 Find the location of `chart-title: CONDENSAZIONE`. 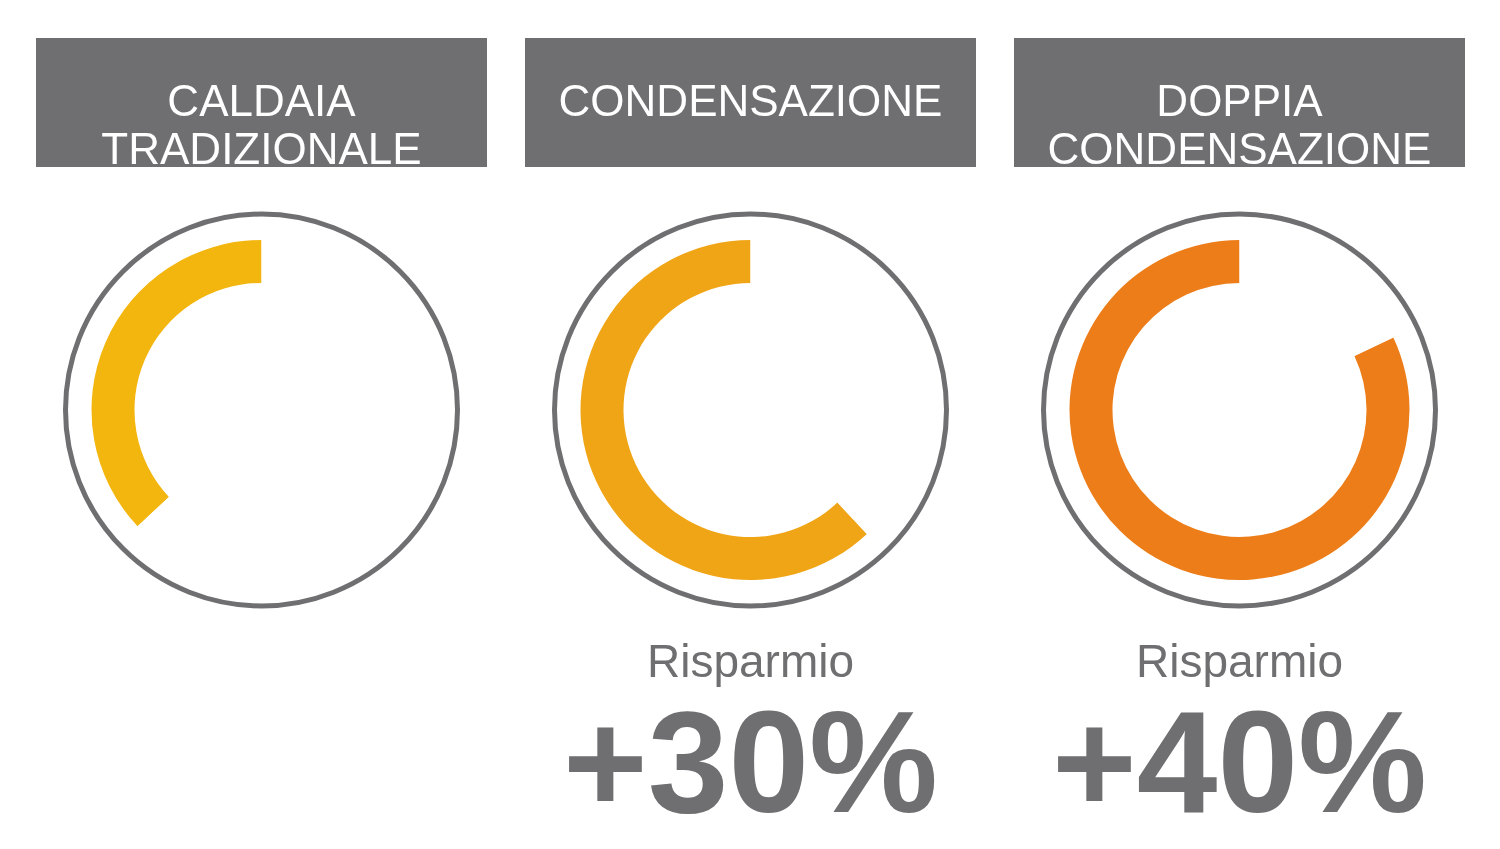

chart-title: CONDENSAZIONE is located at coordinates (750, 100).